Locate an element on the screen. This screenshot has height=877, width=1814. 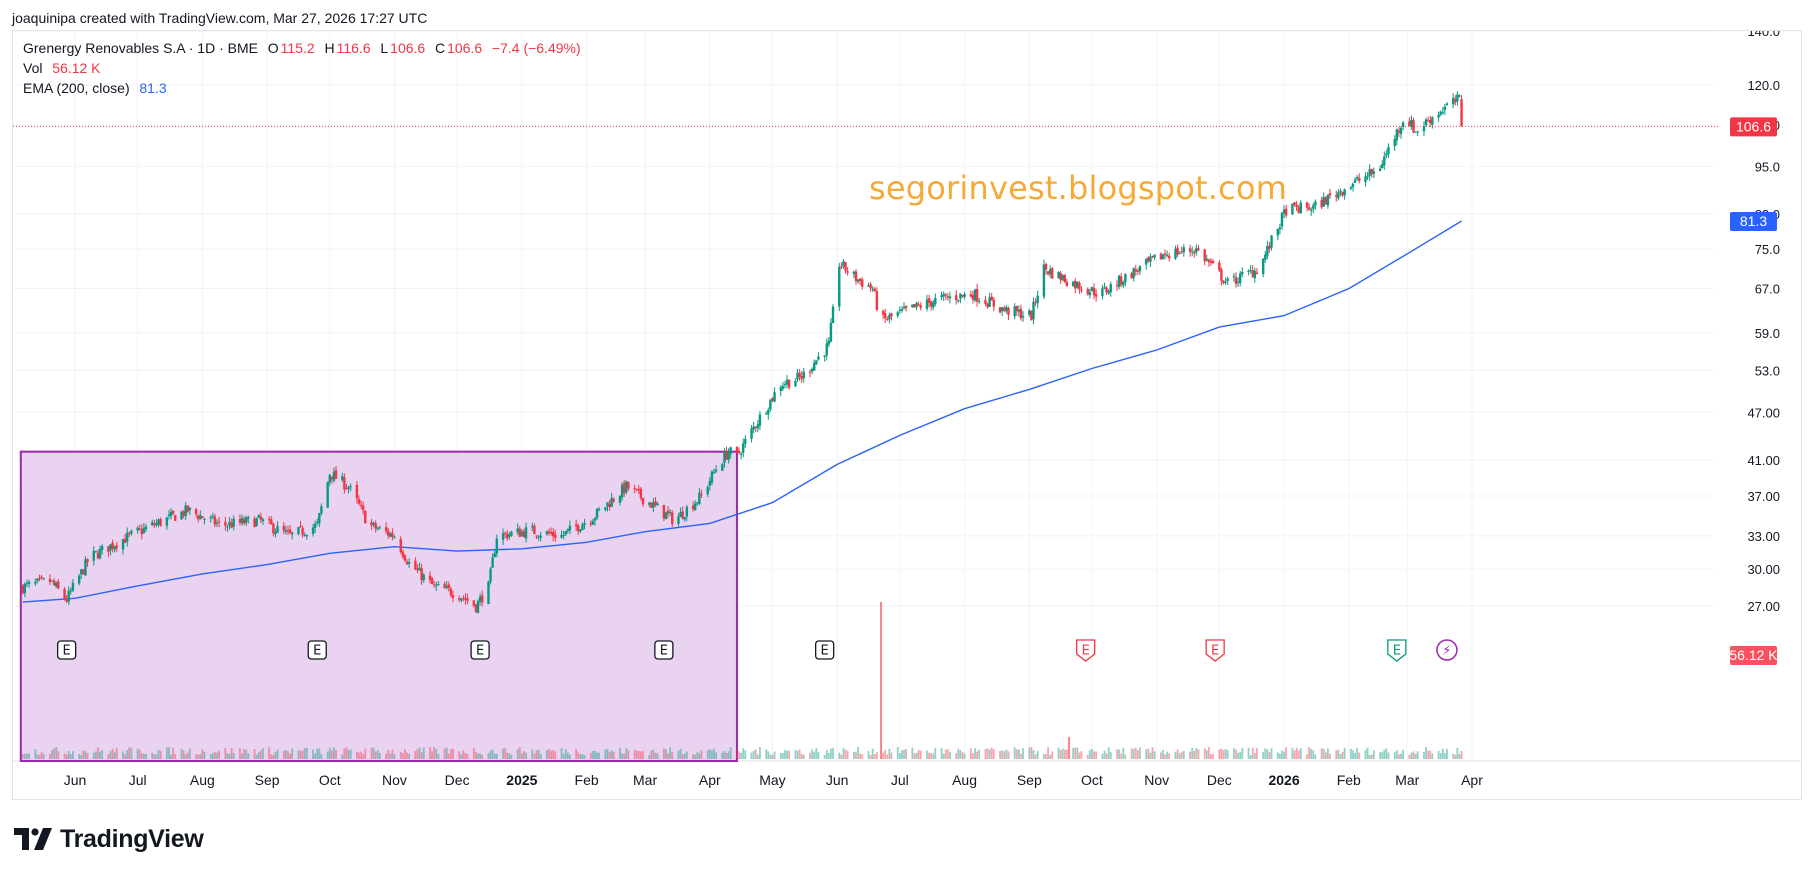
legend-vol-label: Vol is located at coordinates (33, 68).